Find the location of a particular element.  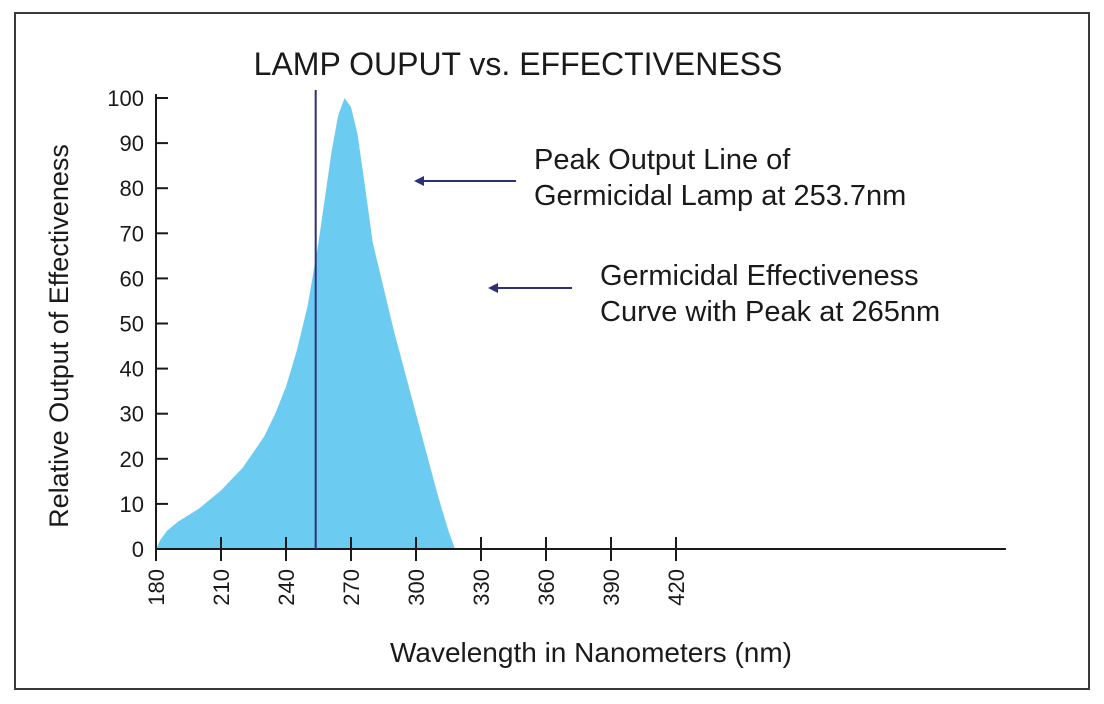

x-tick-label: 270 is located at coordinates (351, 587).